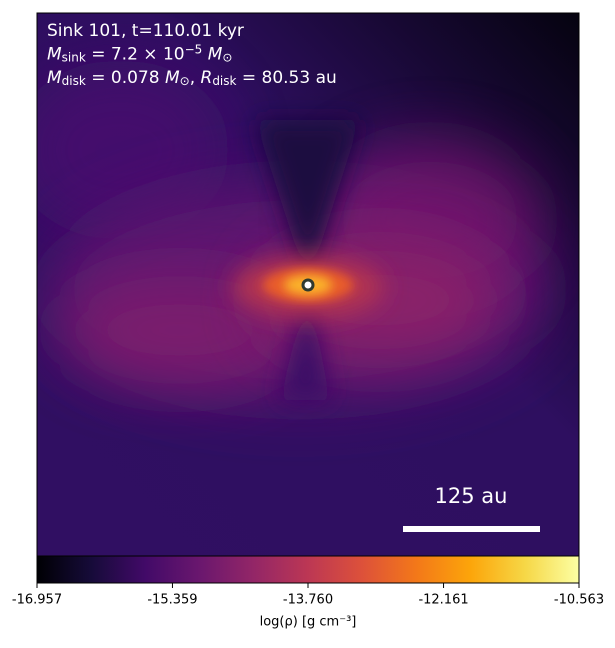  Describe the element at coordinates (195, 78) in the screenshot. I see `annotation-part: ,` at that location.